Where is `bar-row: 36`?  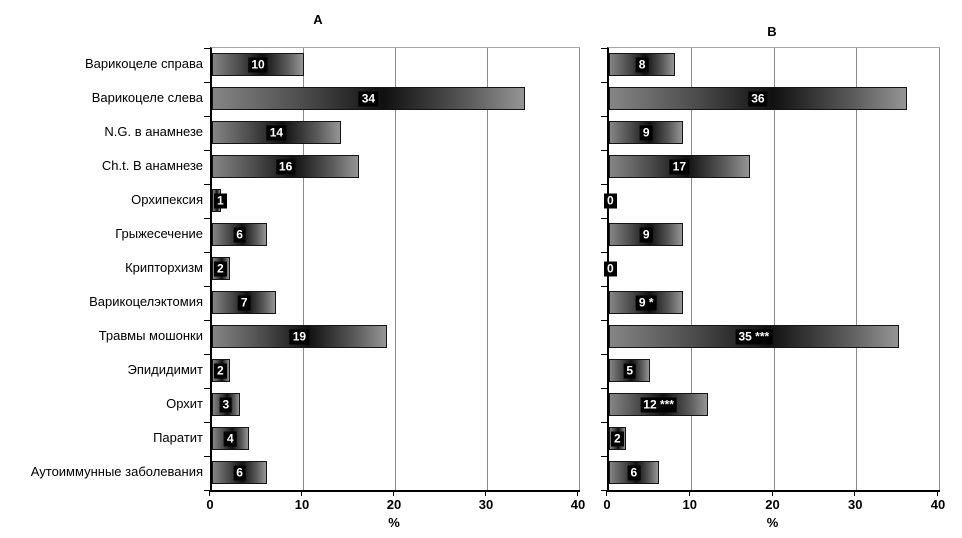
bar-row: 36 is located at coordinates (774, 99).